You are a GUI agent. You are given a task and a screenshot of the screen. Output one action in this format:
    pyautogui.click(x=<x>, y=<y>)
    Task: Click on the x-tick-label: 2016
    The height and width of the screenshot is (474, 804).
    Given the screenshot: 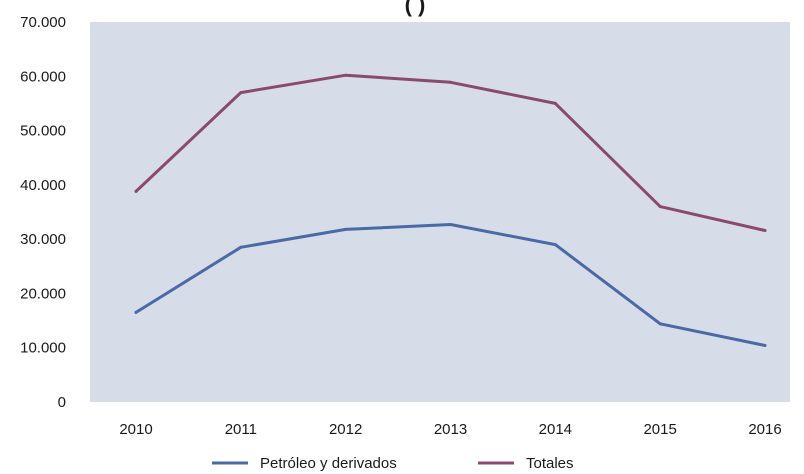 What is the action you would take?
    pyautogui.click(x=764, y=429)
    